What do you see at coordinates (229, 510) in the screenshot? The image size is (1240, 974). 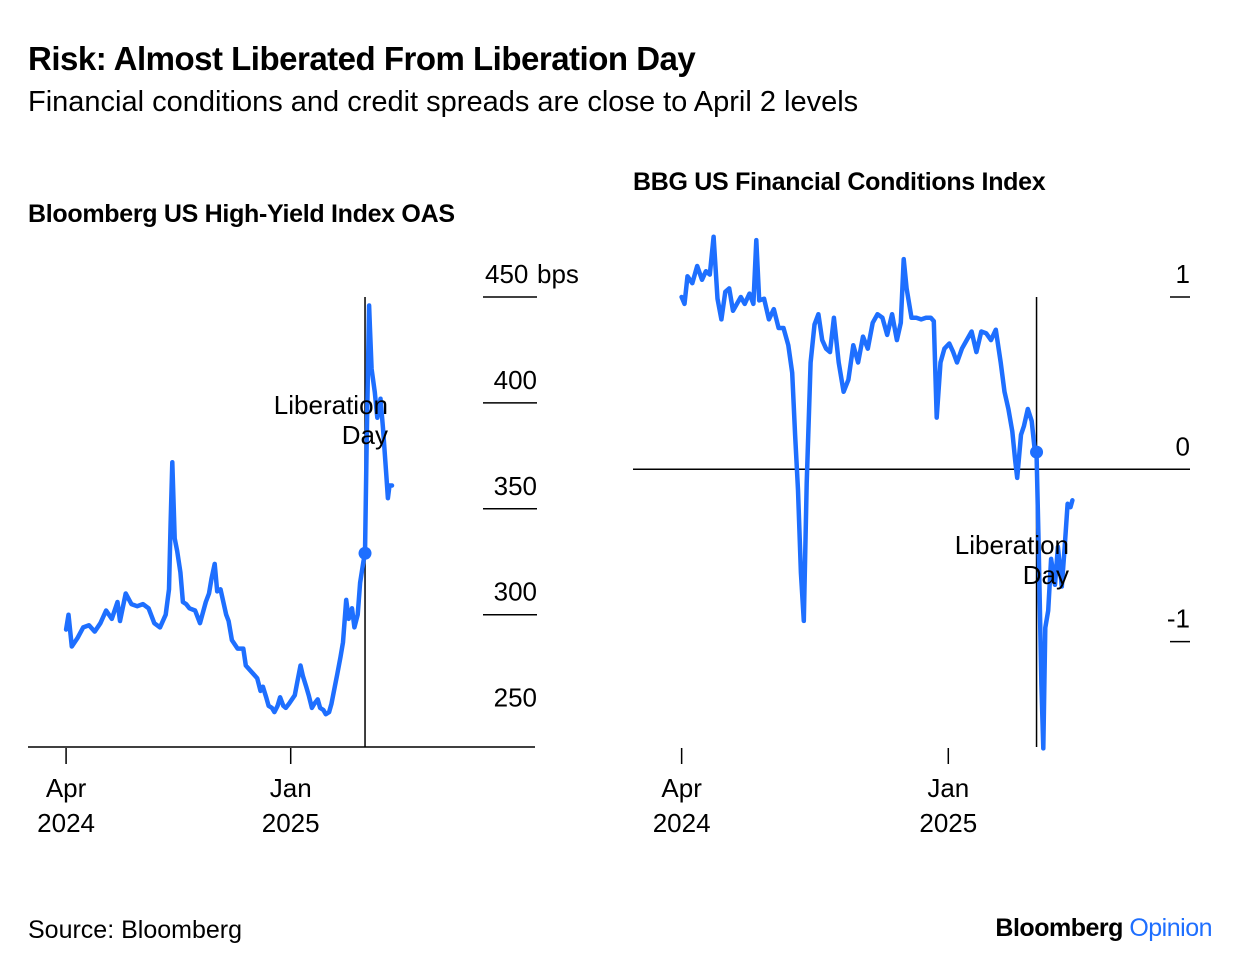 I see `series-line` at bounding box center [229, 510].